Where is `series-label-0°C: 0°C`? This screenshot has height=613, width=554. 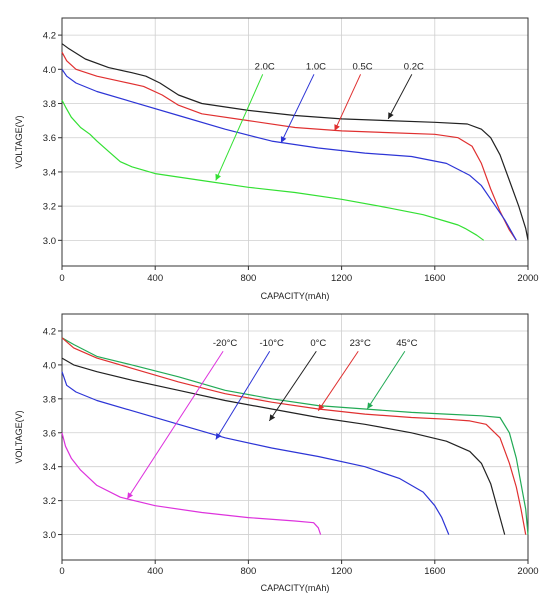
series-label-0°C: 0°C is located at coordinates (318, 343).